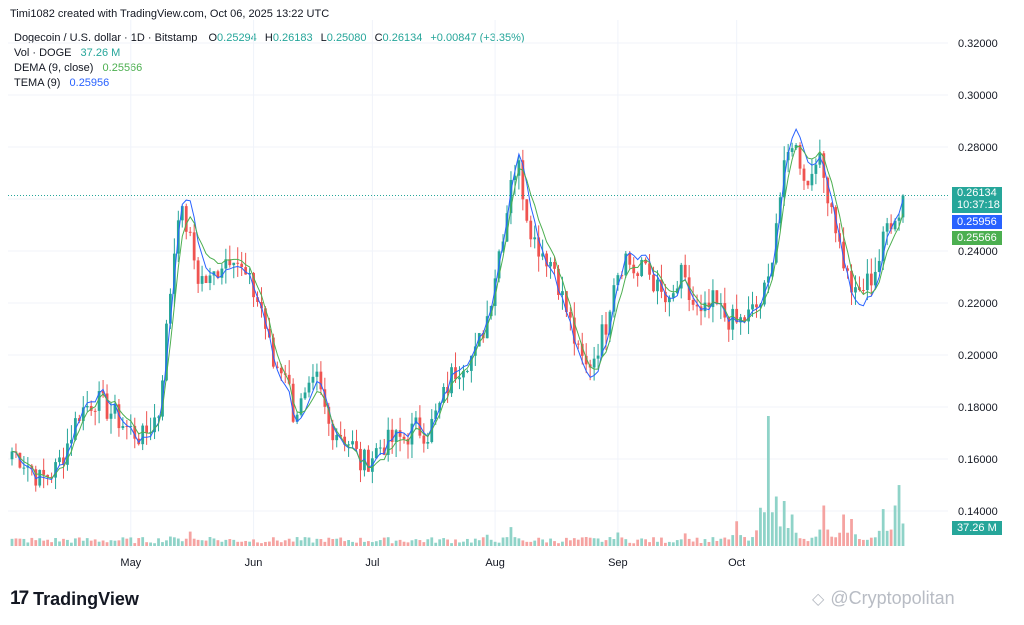 Image resolution: width=1024 pixels, height=625 pixels. I want to click on high-label: H, so click(268, 38).